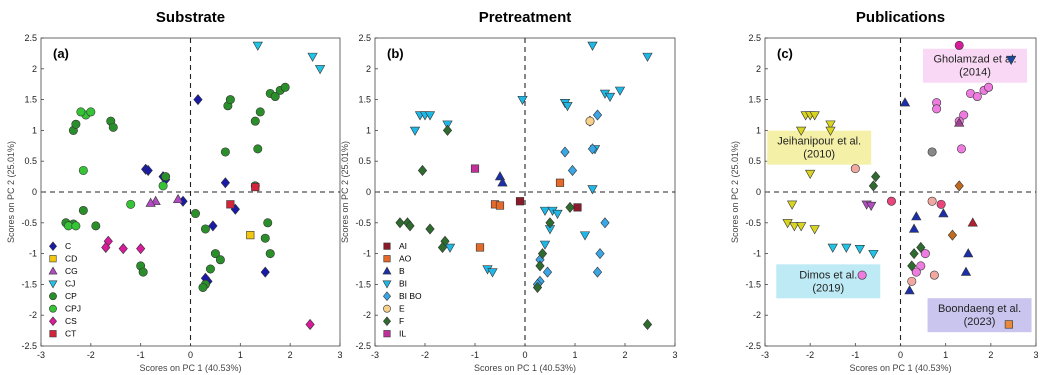 This screenshot has width=1059, height=375. What do you see at coordinates (525, 368) in the screenshot?
I see `x-axis-label: Scores on PC 1 (40.53%)` at bounding box center [525, 368].